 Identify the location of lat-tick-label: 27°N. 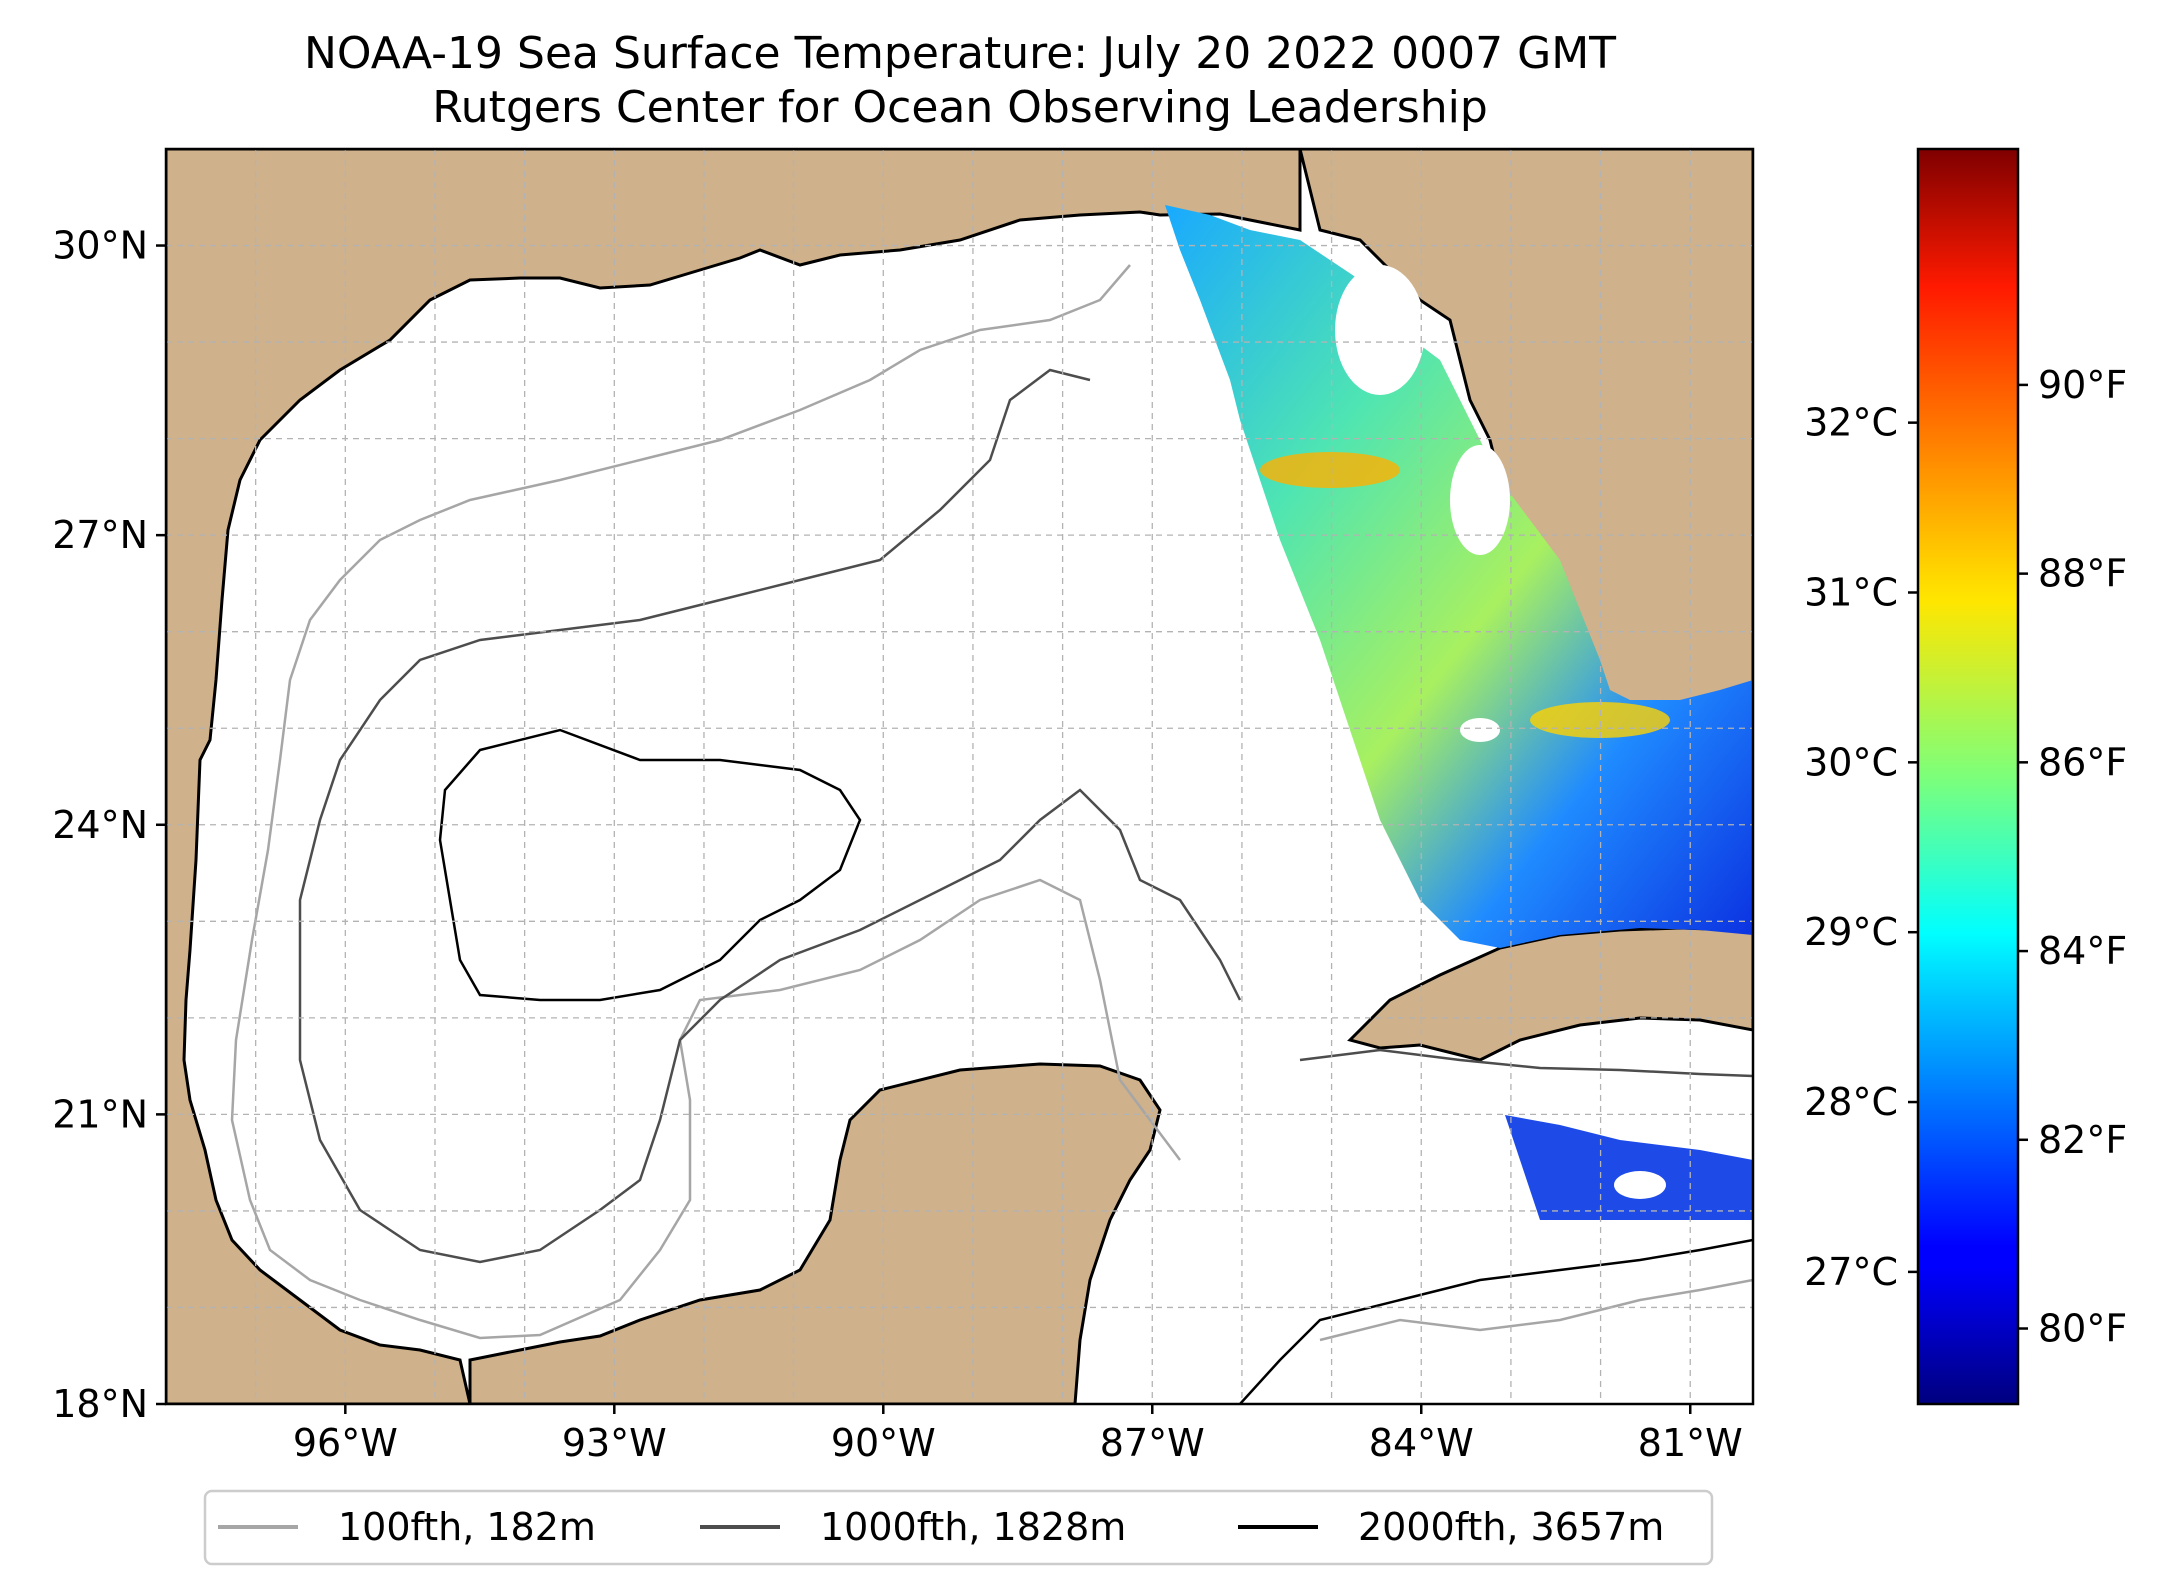
(100, 535).